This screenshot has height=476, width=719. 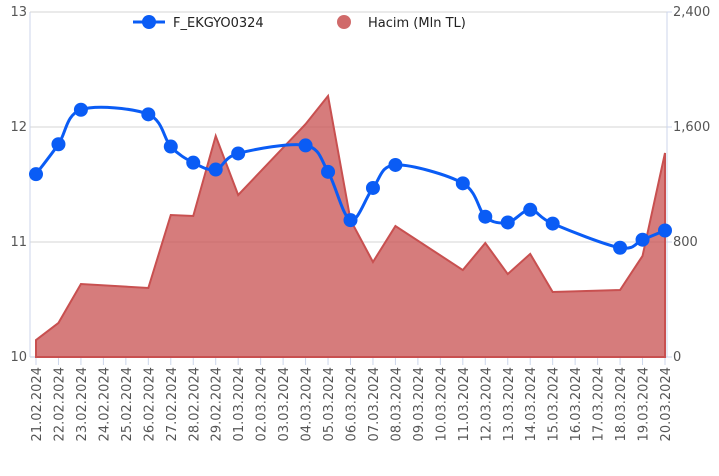 I want to click on x-tick-label: 15.03.2024, so click(x=554, y=404).